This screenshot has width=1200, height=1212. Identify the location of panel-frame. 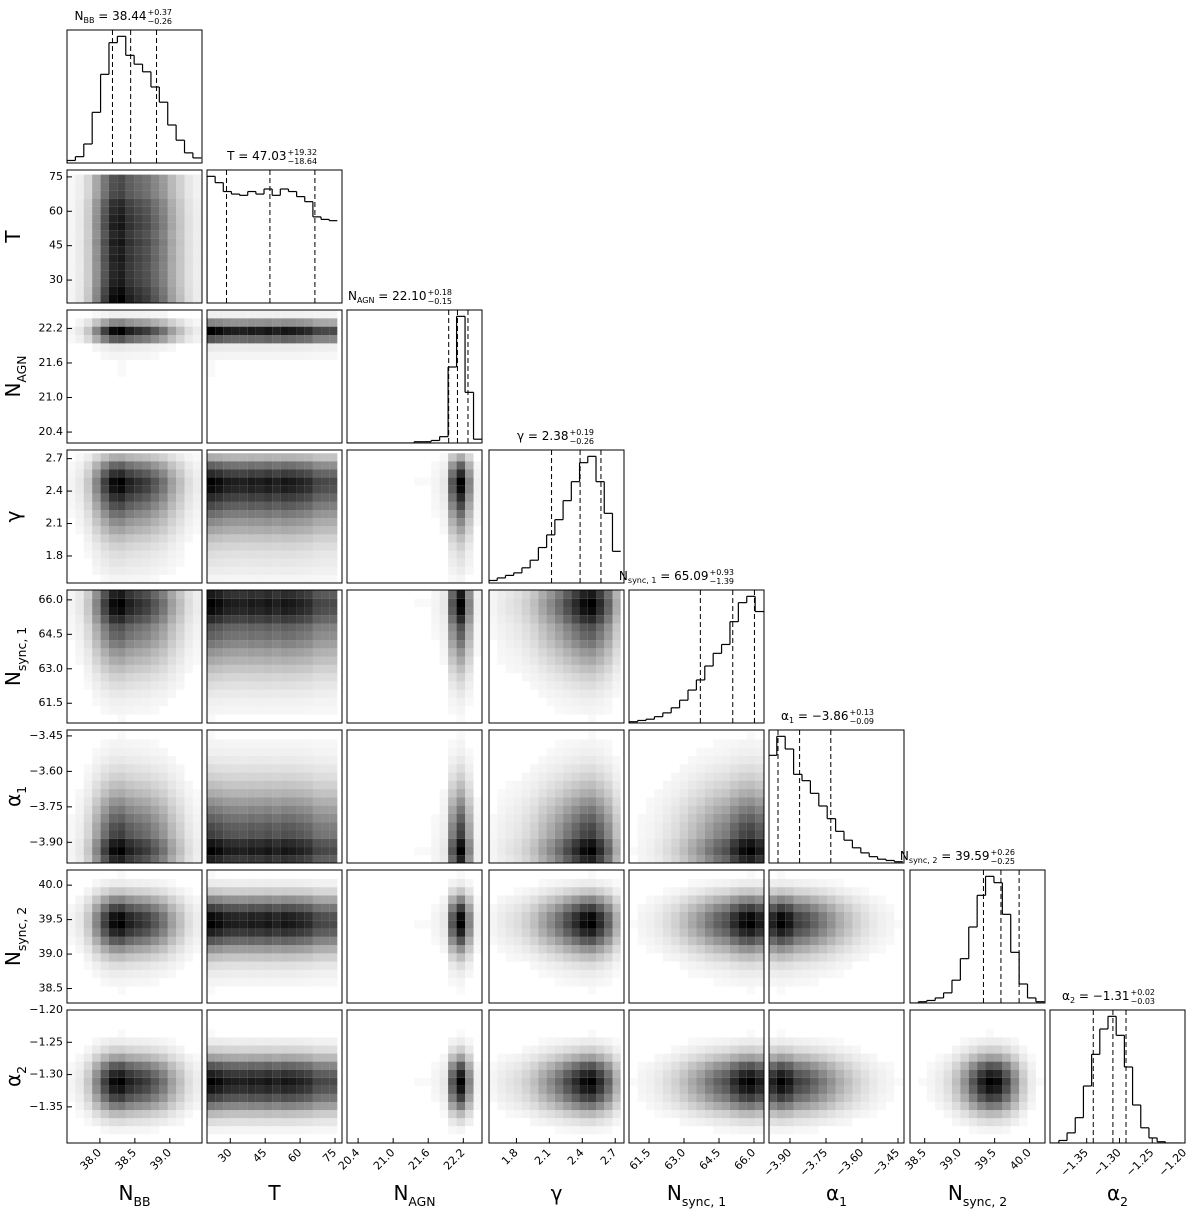
(696, 656).